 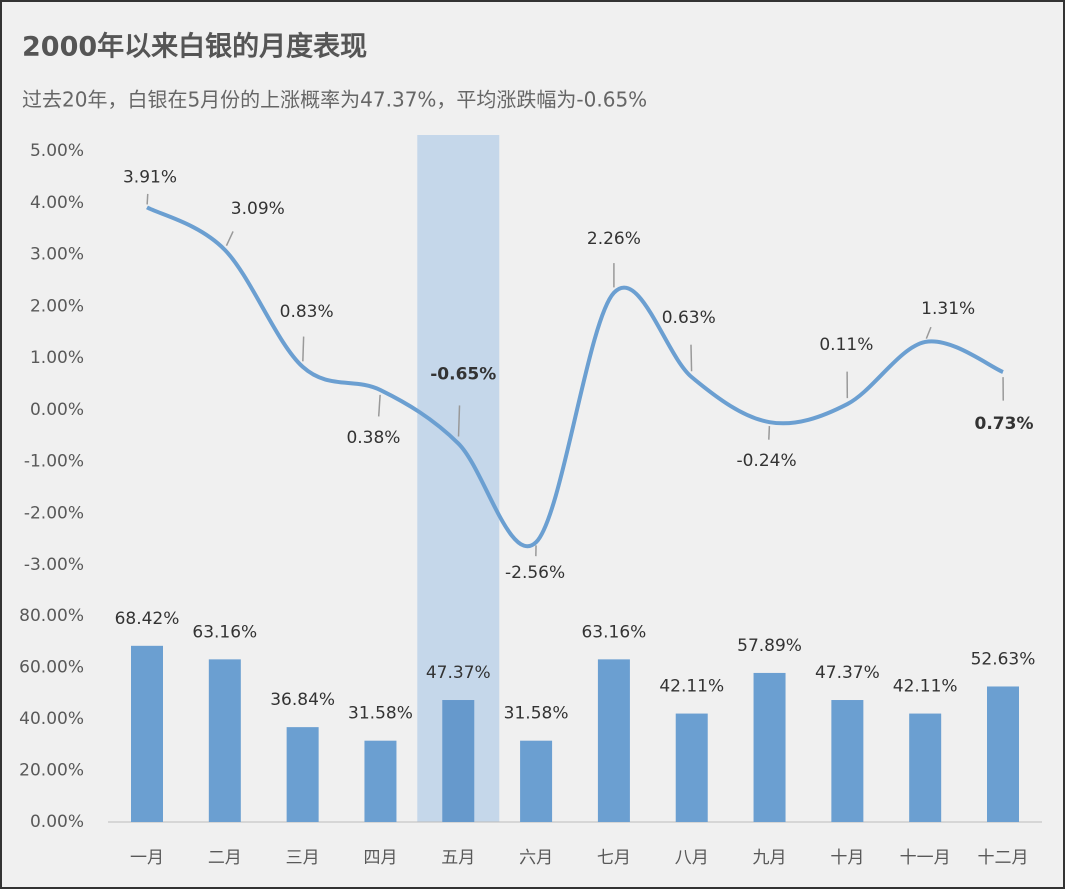 I want to click on y-tick-label: 40.00%, so click(x=51, y=719).